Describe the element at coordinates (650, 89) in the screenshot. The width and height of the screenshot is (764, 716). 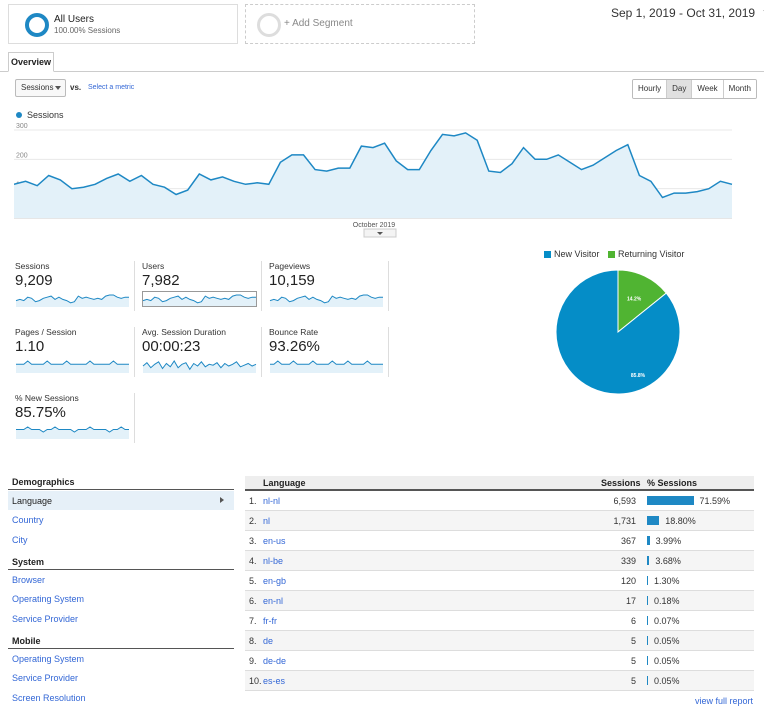
I see `hourly-button: Hourly` at that location.